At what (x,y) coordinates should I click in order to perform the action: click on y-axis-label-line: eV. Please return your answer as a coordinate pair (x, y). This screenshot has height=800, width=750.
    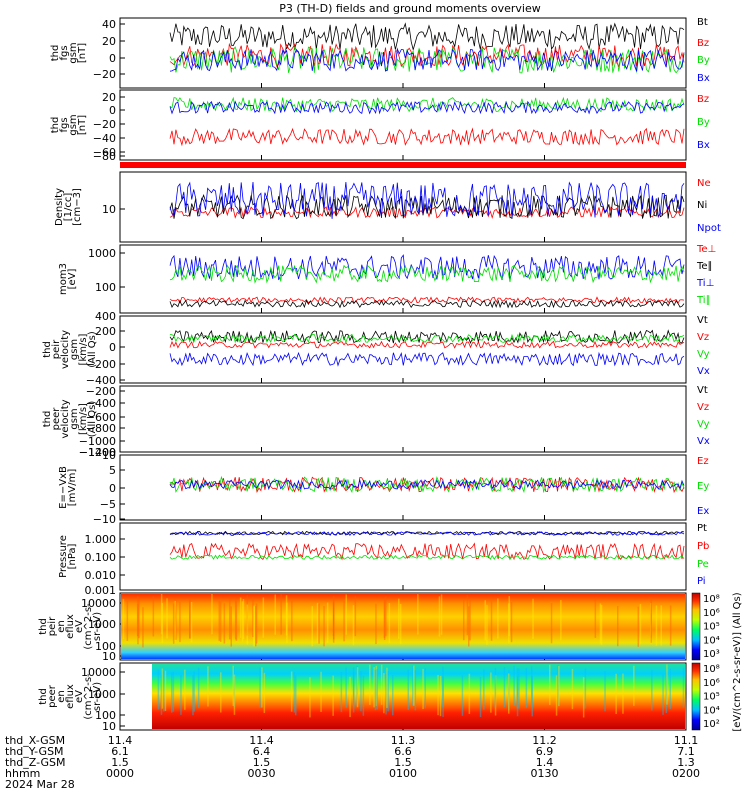
    Looking at the image, I should click on (79, 626).